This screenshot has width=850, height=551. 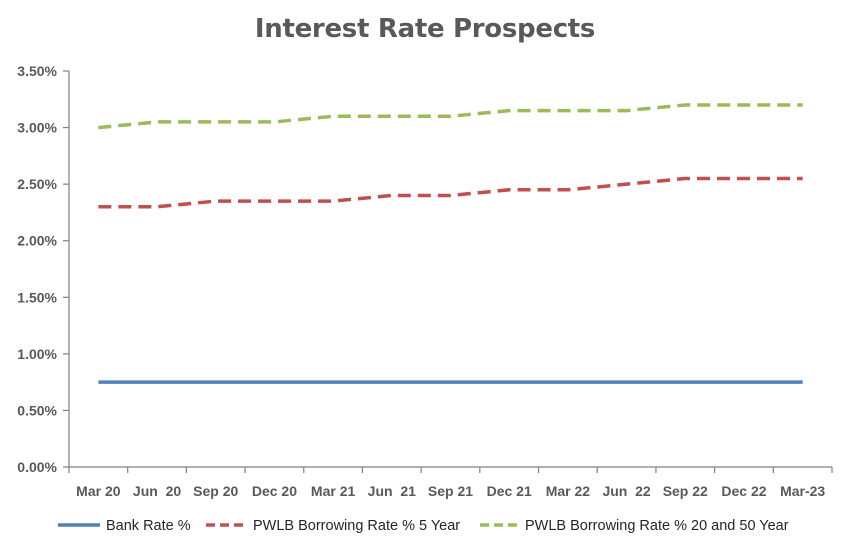 What do you see at coordinates (98, 491) in the screenshot?
I see `x-tick-label: Mar 20` at bounding box center [98, 491].